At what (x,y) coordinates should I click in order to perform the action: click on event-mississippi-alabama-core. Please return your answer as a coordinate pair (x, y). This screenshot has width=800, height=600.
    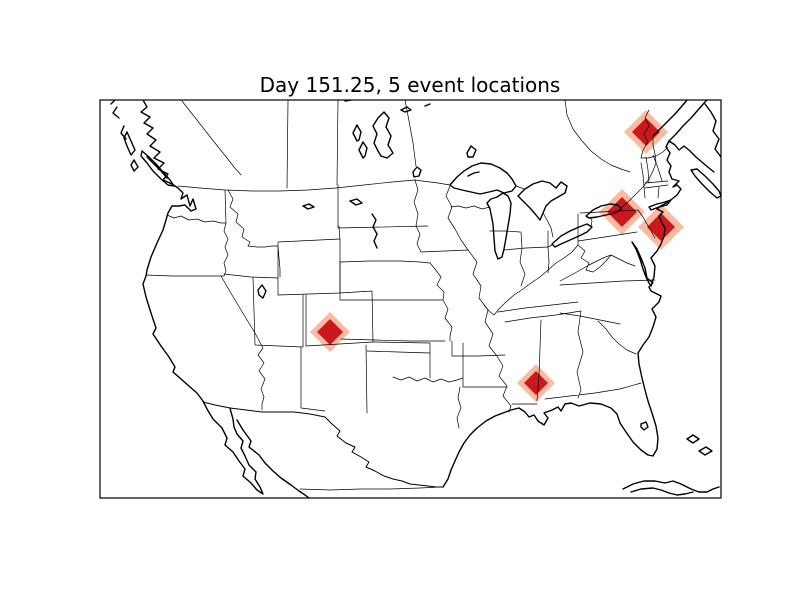
    Looking at the image, I should click on (536, 383).